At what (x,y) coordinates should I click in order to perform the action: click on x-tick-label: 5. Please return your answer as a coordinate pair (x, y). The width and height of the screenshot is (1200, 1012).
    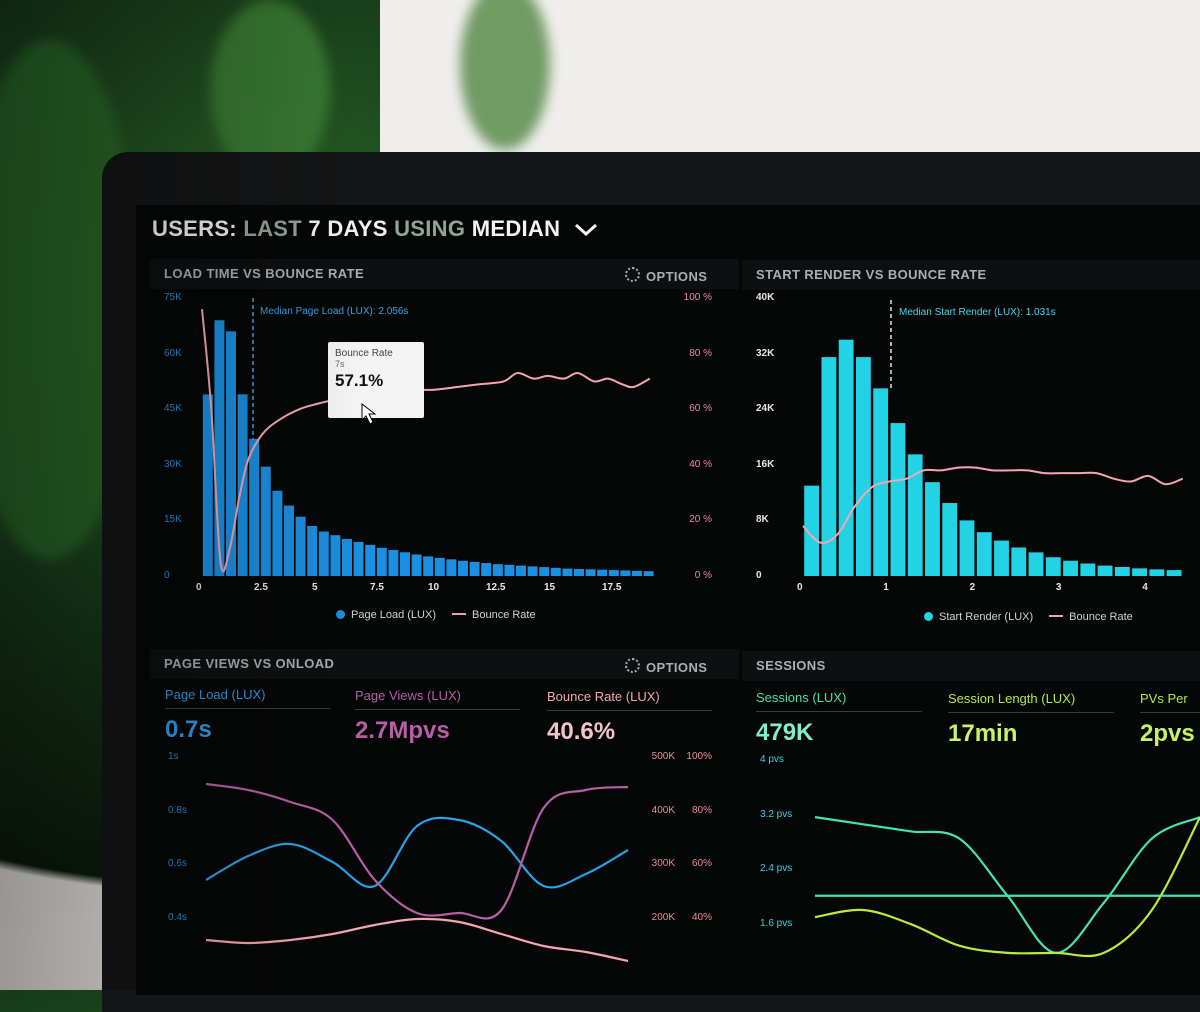
    Looking at the image, I should click on (315, 587).